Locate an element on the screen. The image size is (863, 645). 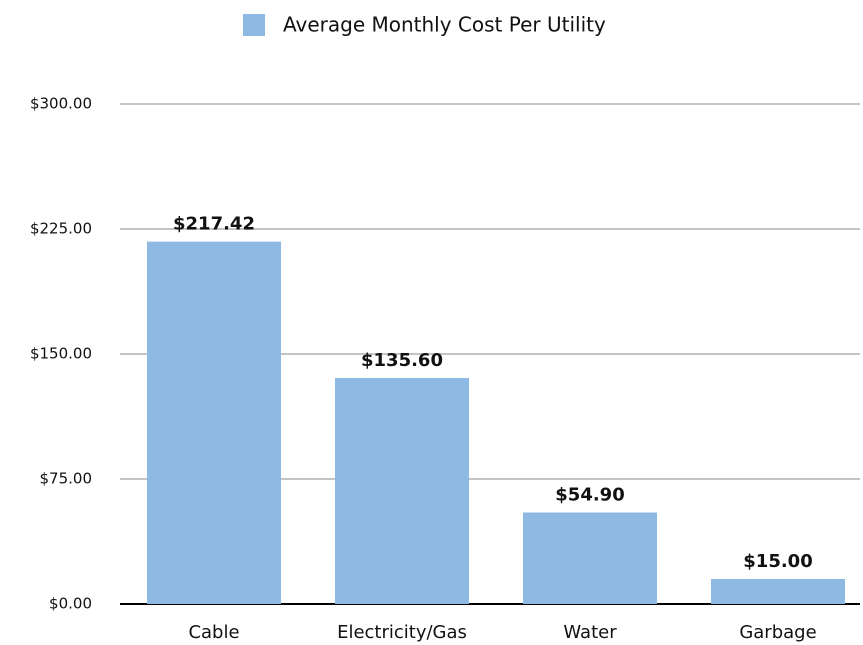
x-tick-label: Cable is located at coordinates (213, 632).